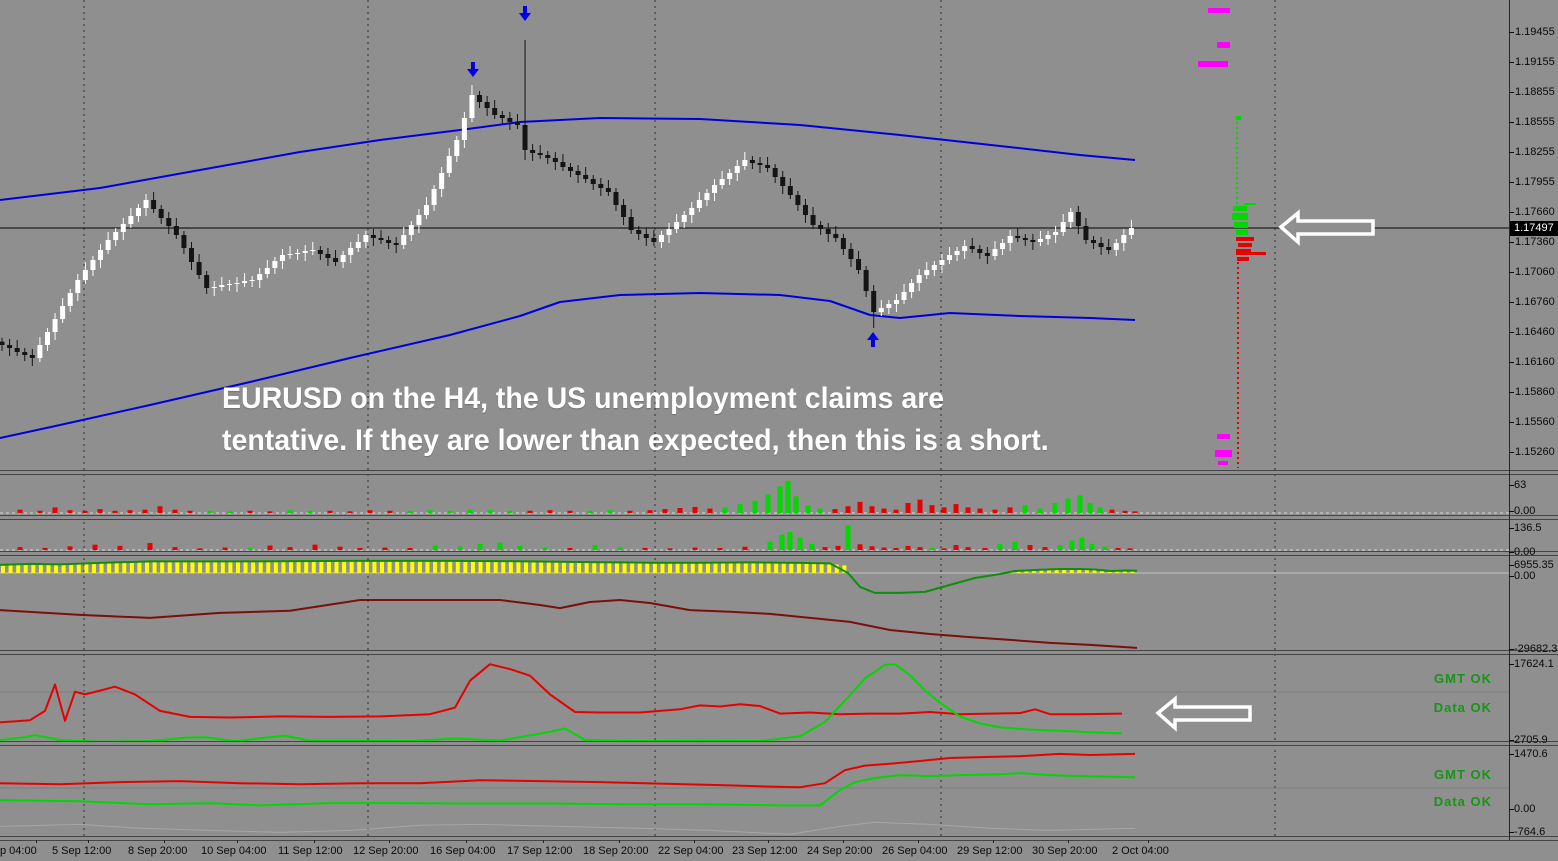 The width and height of the screenshot is (1558, 861). What do you see at coordinates (616, 851) in the screenshot?
I see `time-axis-label: 18 Sep 20:00` at bounding box center [616, 851].